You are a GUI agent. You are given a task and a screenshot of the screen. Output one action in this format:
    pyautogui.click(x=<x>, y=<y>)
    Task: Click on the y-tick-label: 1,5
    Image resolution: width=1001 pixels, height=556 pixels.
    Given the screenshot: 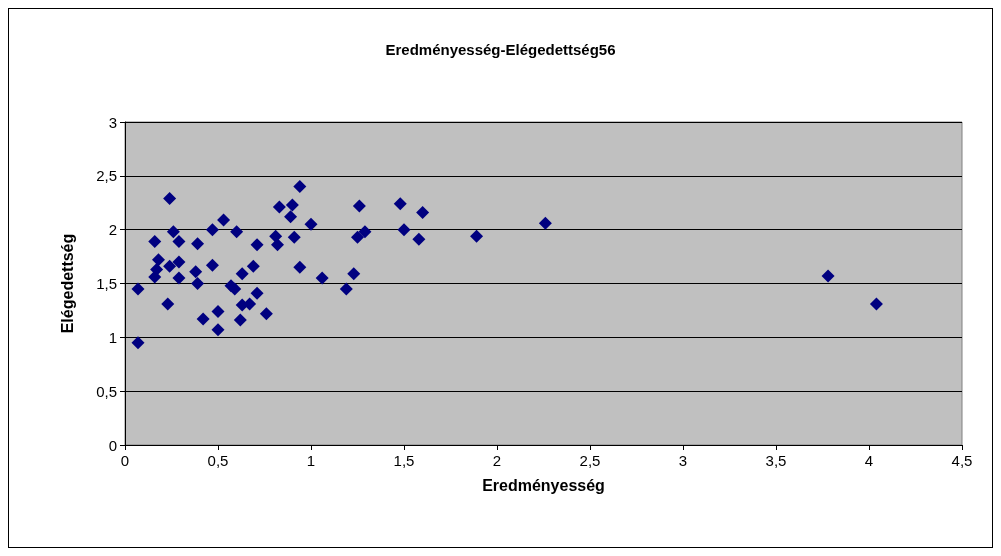 What is the action you would take?
    pyautogui.click(x=106, y=283)
    